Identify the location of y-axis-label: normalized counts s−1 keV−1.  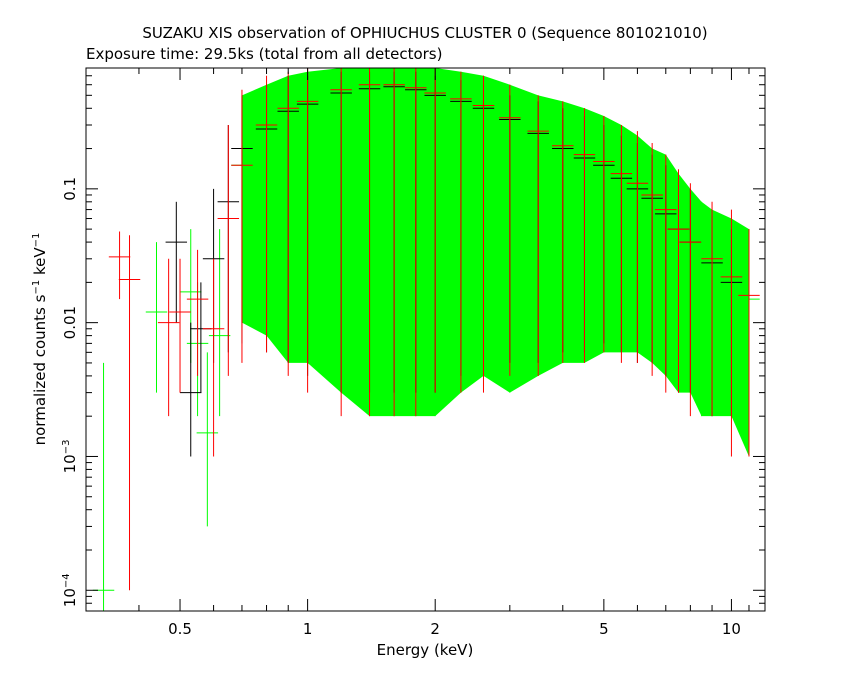
(40, 339).